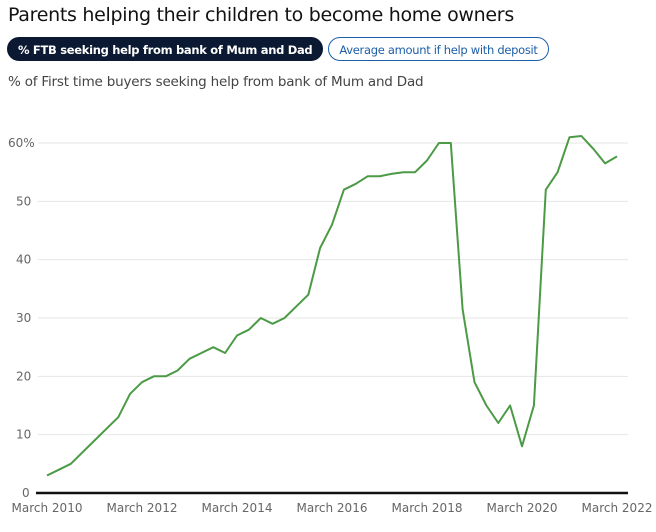 The height and width of the screenshot is (532, 656). I want to click on x-tick-label: March 2010, so click(47, 508).